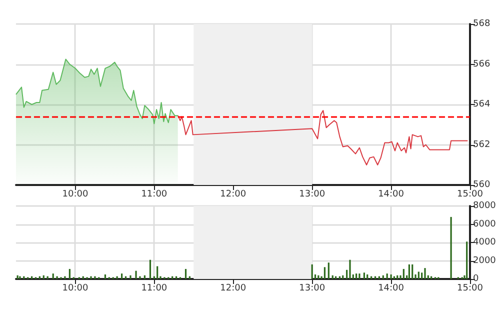  Describe the element at coordinates (481, 24) in the screenshot. I see `y-tick-label: 568` at that location.